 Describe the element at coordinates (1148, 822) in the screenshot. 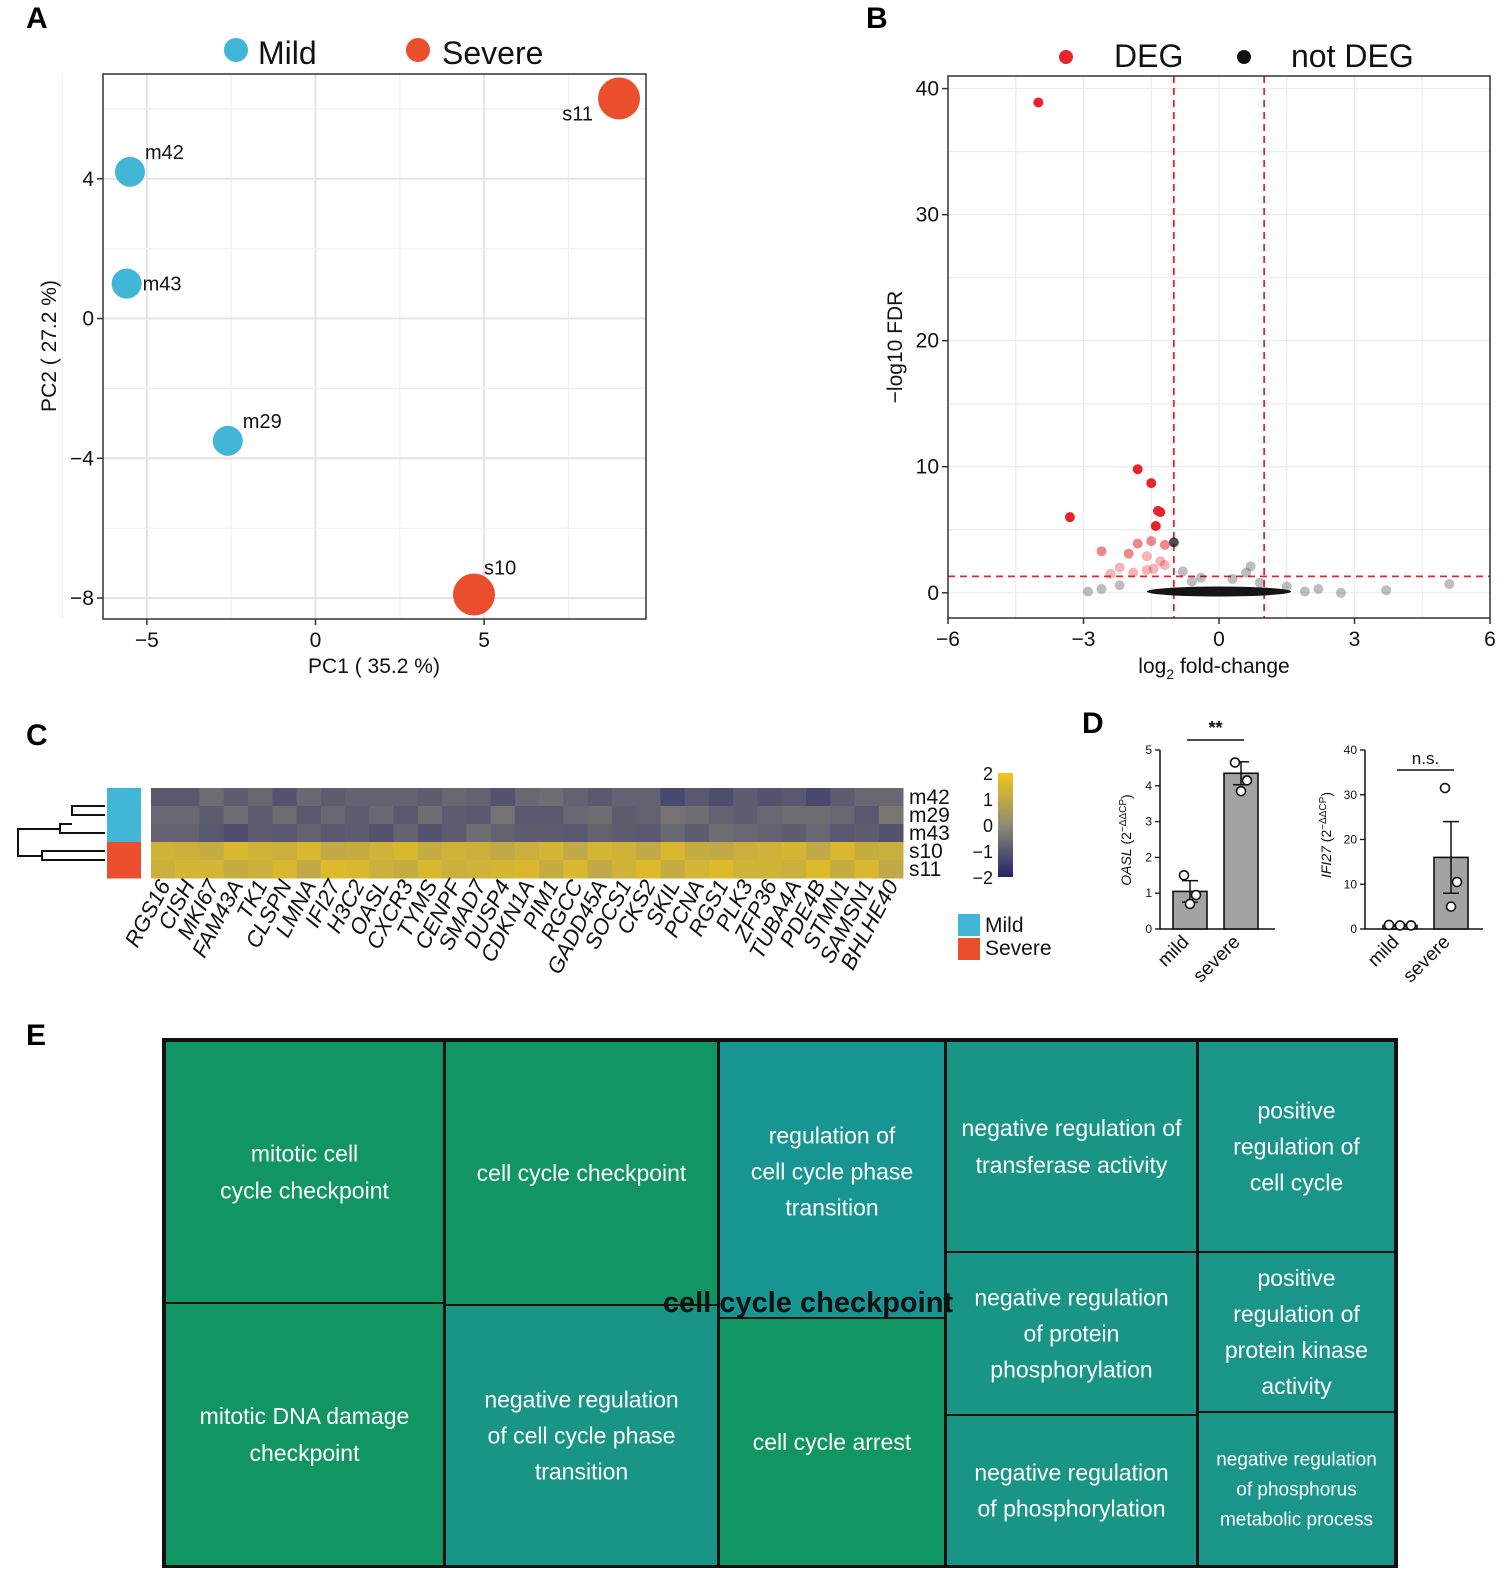

I see `bar-y-tick-label: 3` at that location.